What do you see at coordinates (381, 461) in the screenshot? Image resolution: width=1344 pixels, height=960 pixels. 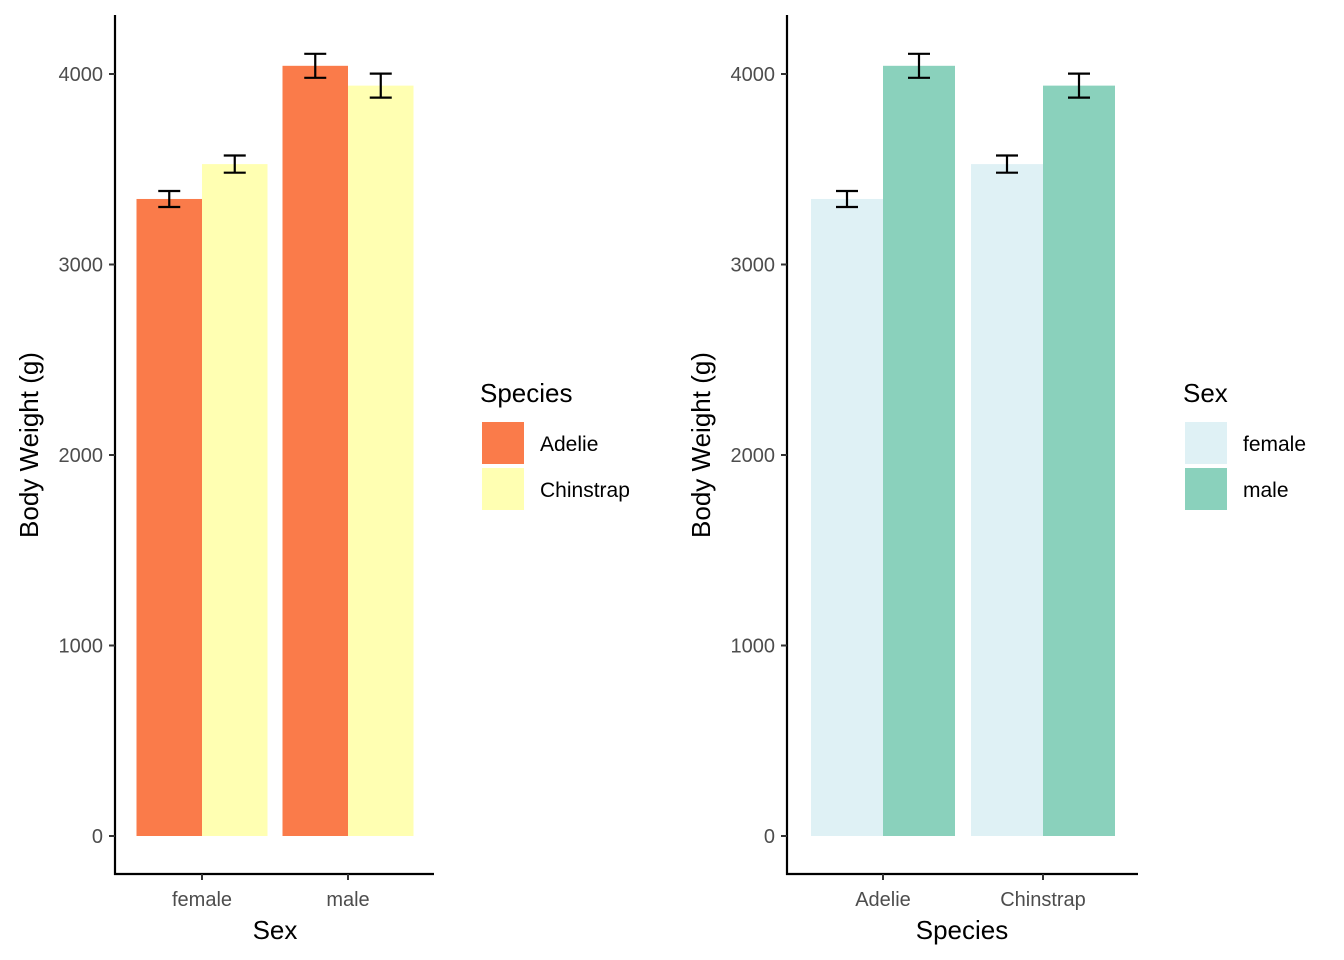 I see `bar-Chinstrap-male` at bounding box center [381, 461].